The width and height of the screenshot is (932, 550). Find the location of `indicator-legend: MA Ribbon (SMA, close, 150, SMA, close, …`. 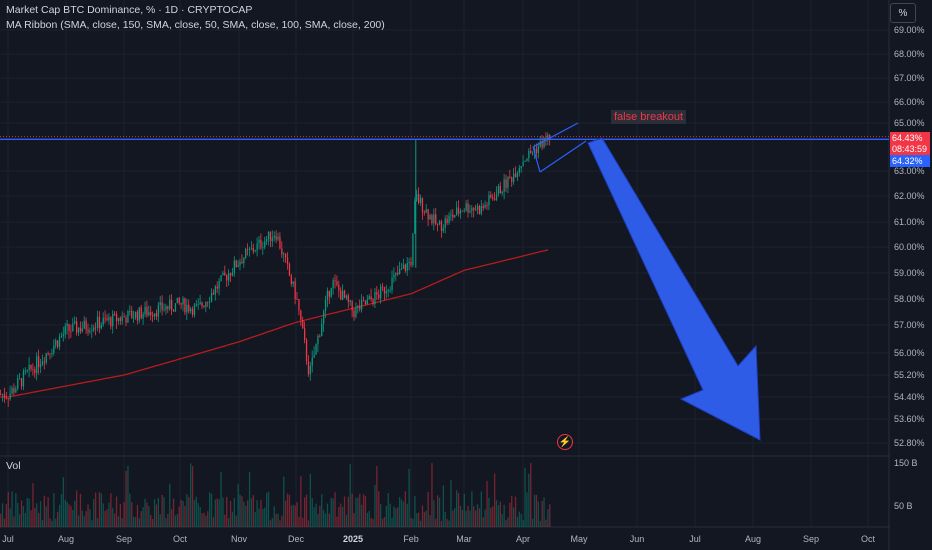

indicator-legend: MA Ribbon (SMA, close, 150, SMA, close, … is located at coordinates (195, 25).